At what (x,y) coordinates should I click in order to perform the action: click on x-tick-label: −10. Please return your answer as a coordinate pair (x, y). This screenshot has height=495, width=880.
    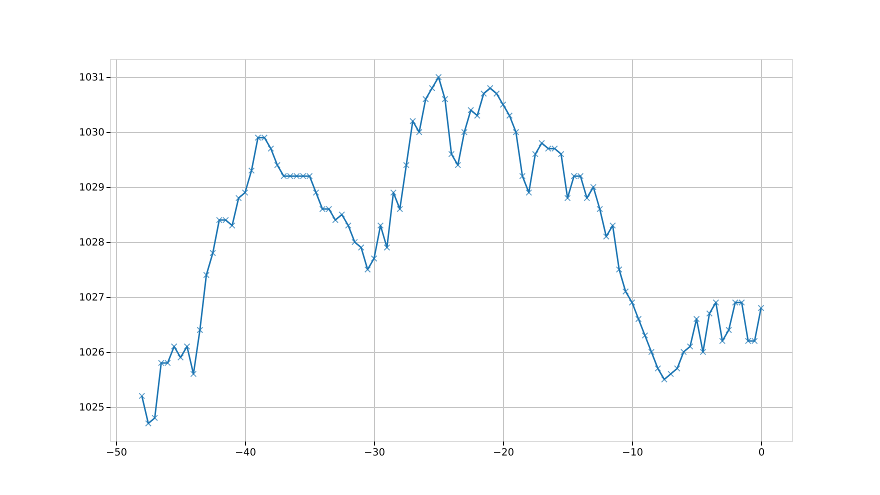
    Looking at the image, I should click on (633, 453).